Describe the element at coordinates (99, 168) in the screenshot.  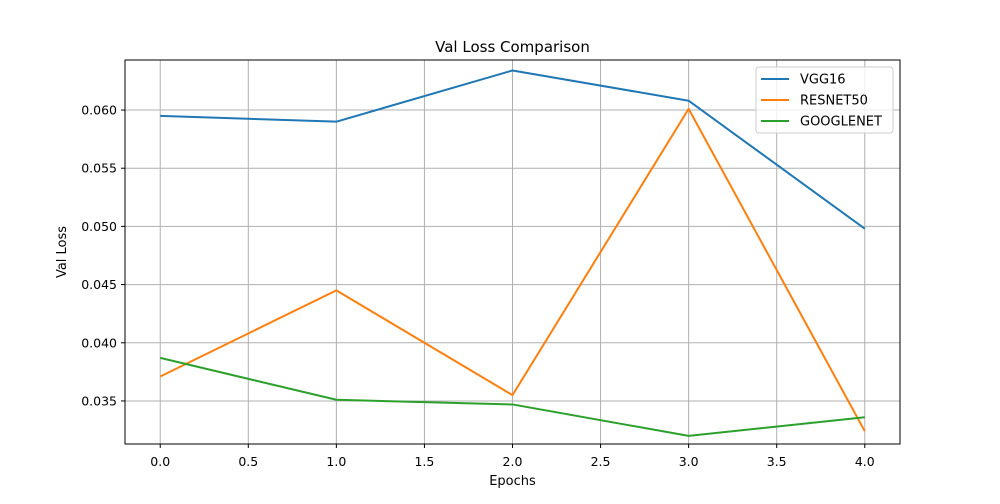
I see `y-tick-label: 0.055` at that location.